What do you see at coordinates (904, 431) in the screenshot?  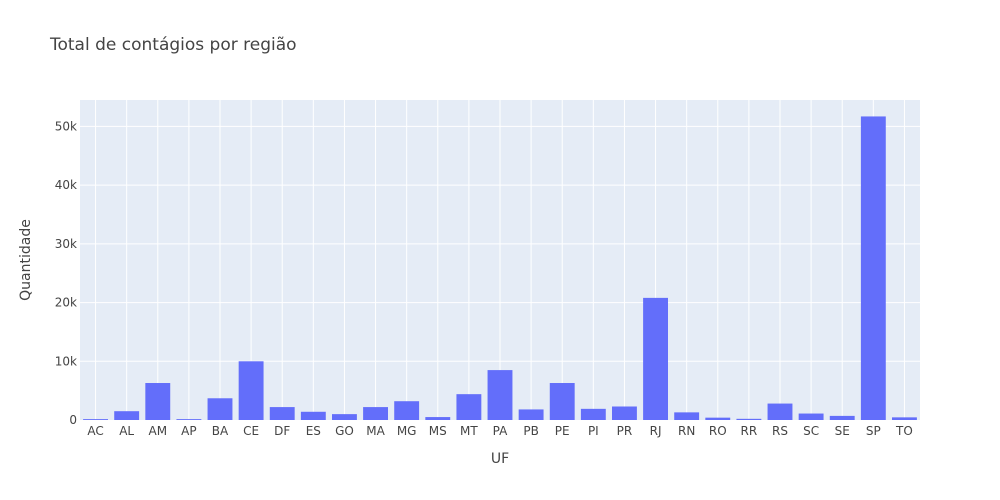 I see `x-tick-label: TO` at bounding box center [904, 431].